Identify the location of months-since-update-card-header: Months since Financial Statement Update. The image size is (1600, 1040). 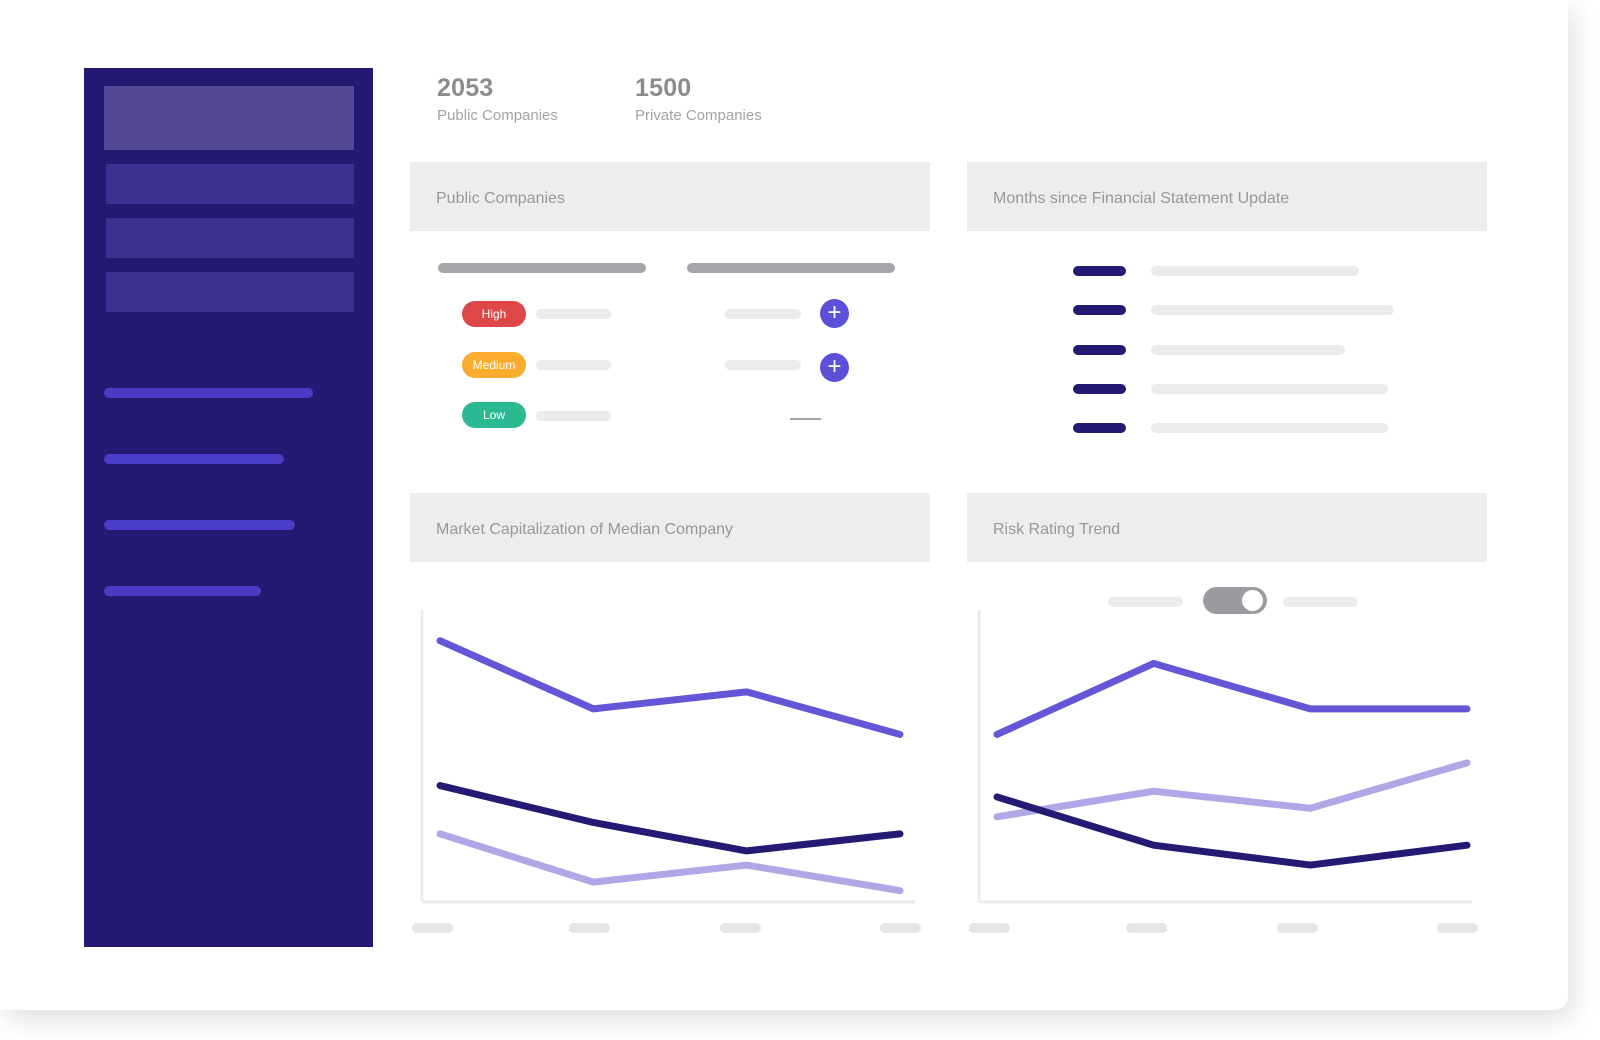
(1227, 196).